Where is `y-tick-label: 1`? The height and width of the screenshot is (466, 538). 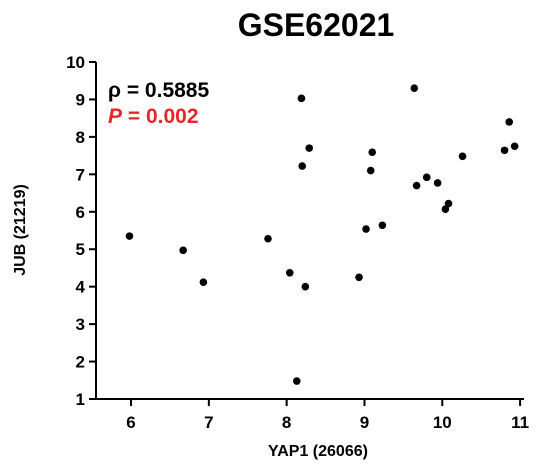 y-tick-label: 1 is located at coordinates (80, 399).